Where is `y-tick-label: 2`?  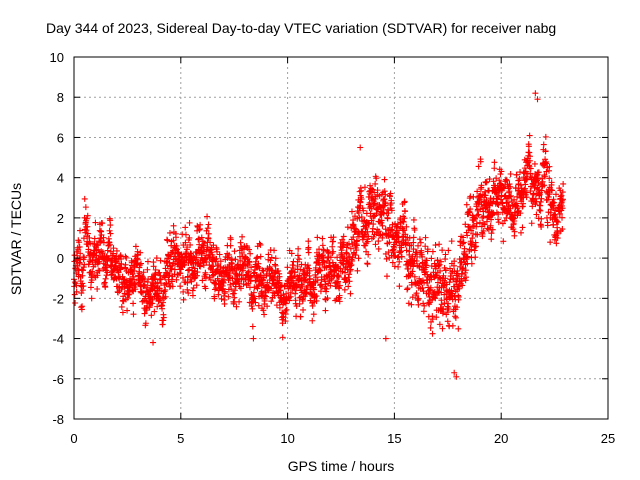
y-tick-label: 2 is located at coordinates (60, 218).